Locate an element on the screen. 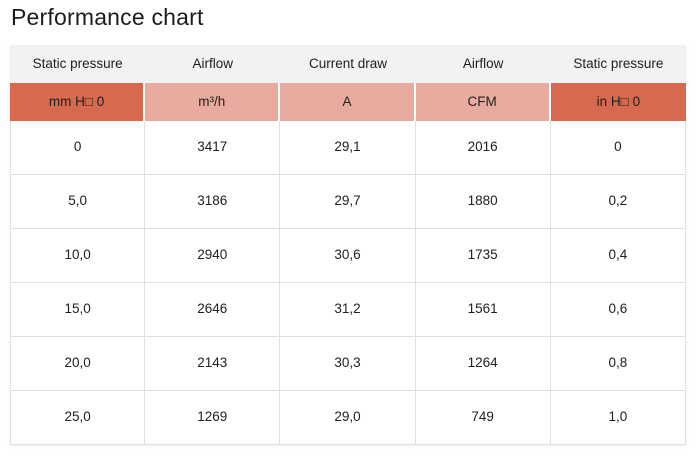  data-cell: 25,0 is located at coordinates (78, 418).